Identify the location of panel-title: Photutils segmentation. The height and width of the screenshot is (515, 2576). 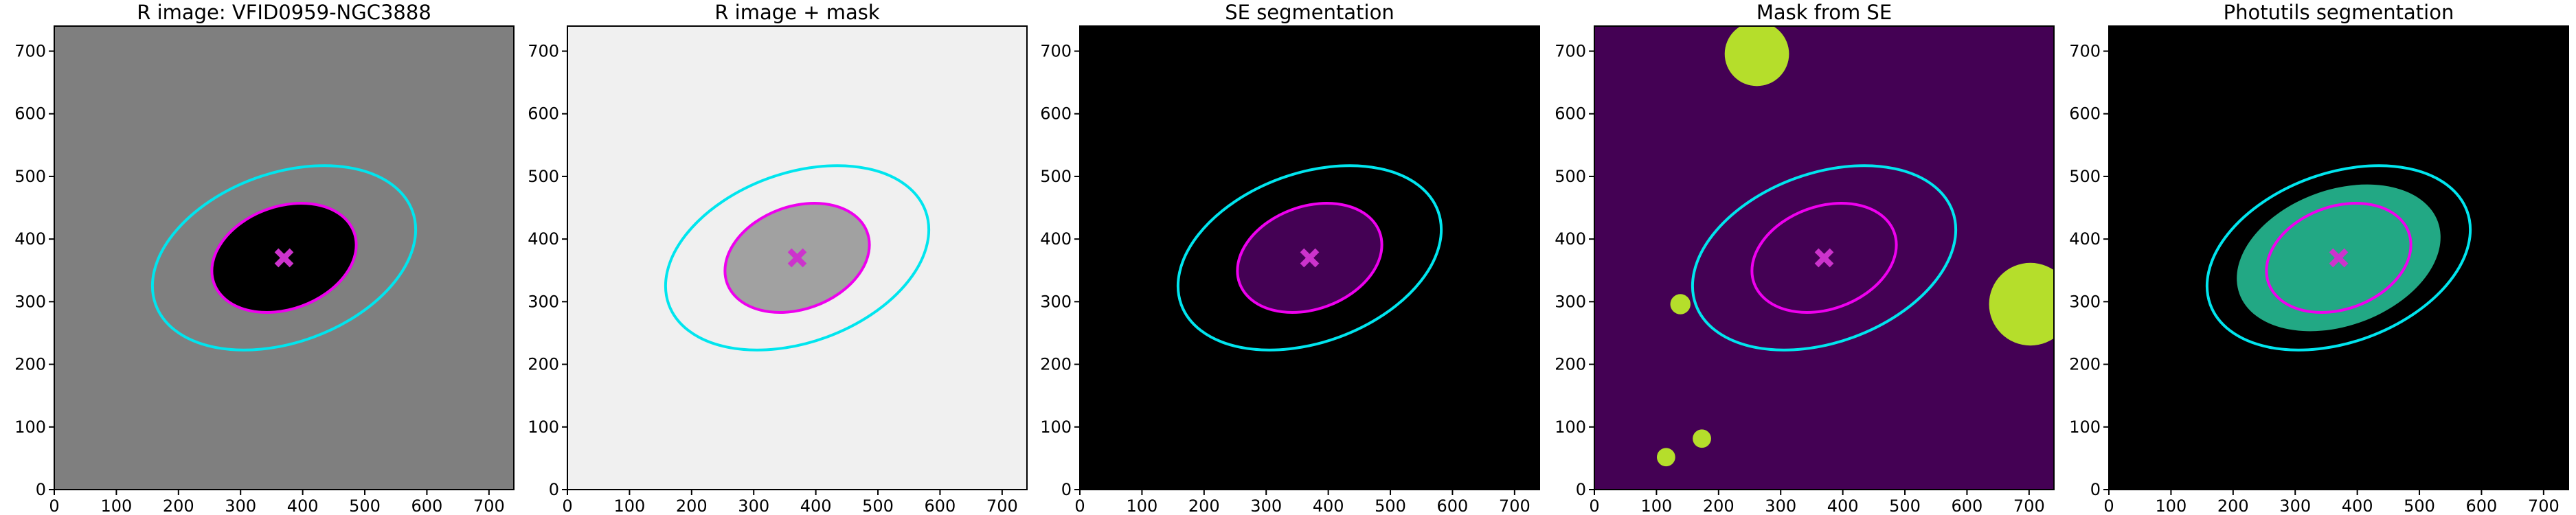
(2339, 12).